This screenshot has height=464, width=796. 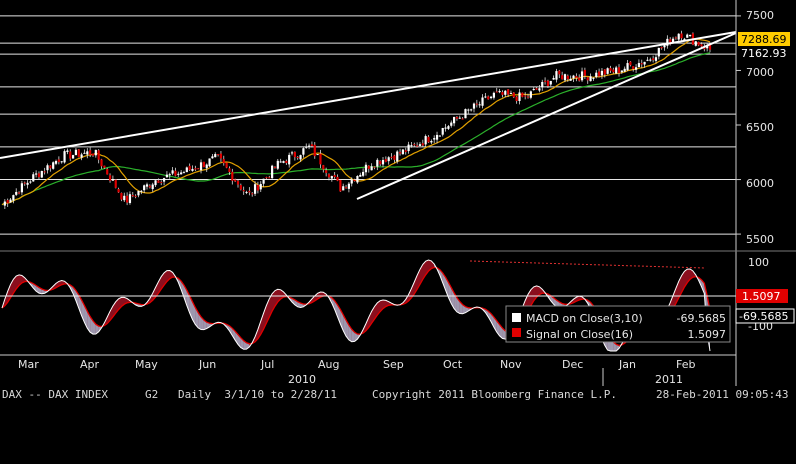 I want to click on svg-text: 7288.69, so click(x=764, y=39).